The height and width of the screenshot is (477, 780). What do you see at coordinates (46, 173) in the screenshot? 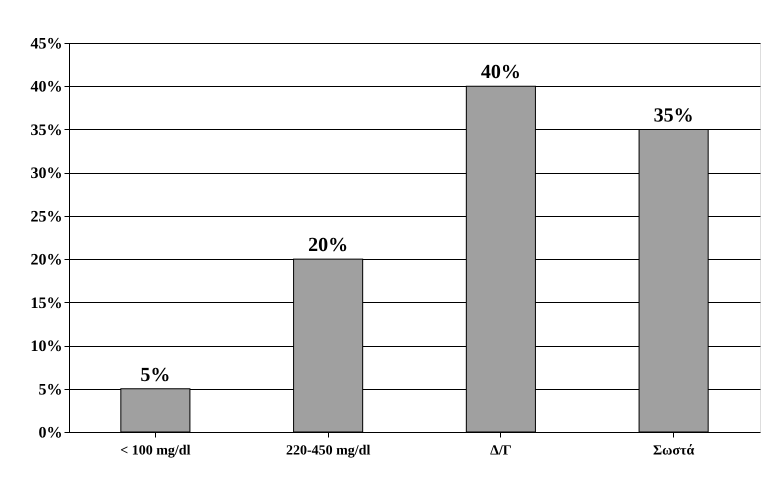
I see `y-tick-label: 30%` at bounding box center [46, 173].